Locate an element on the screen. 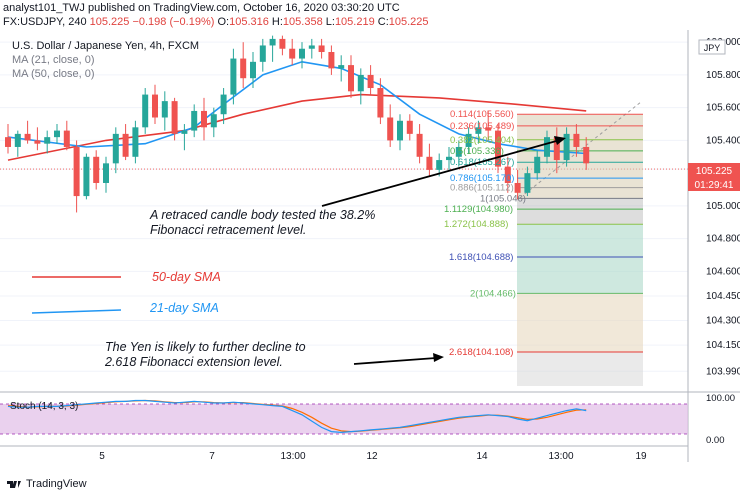  stoch-k-line is located at coordinates (297, 416).